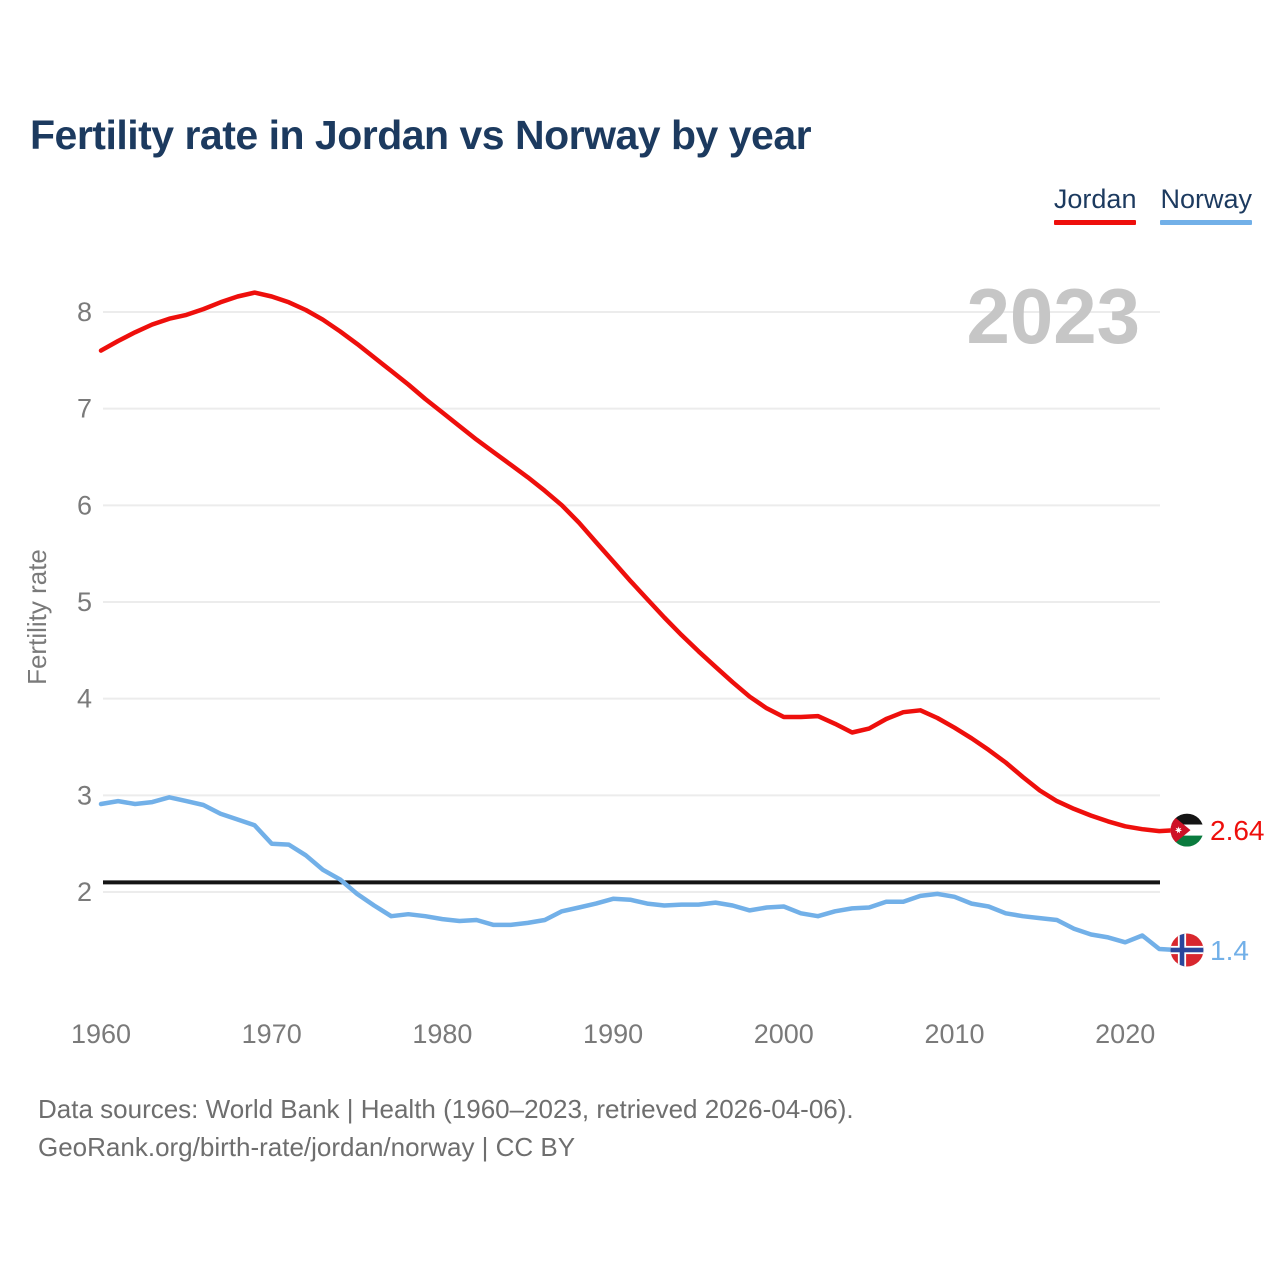 The width and height of the screenshot is (1280, 1280). What do you see at coordinates (84, 795) in the screenshot?
I see `y-tick-label: 3` at bounding box center [84, 795].